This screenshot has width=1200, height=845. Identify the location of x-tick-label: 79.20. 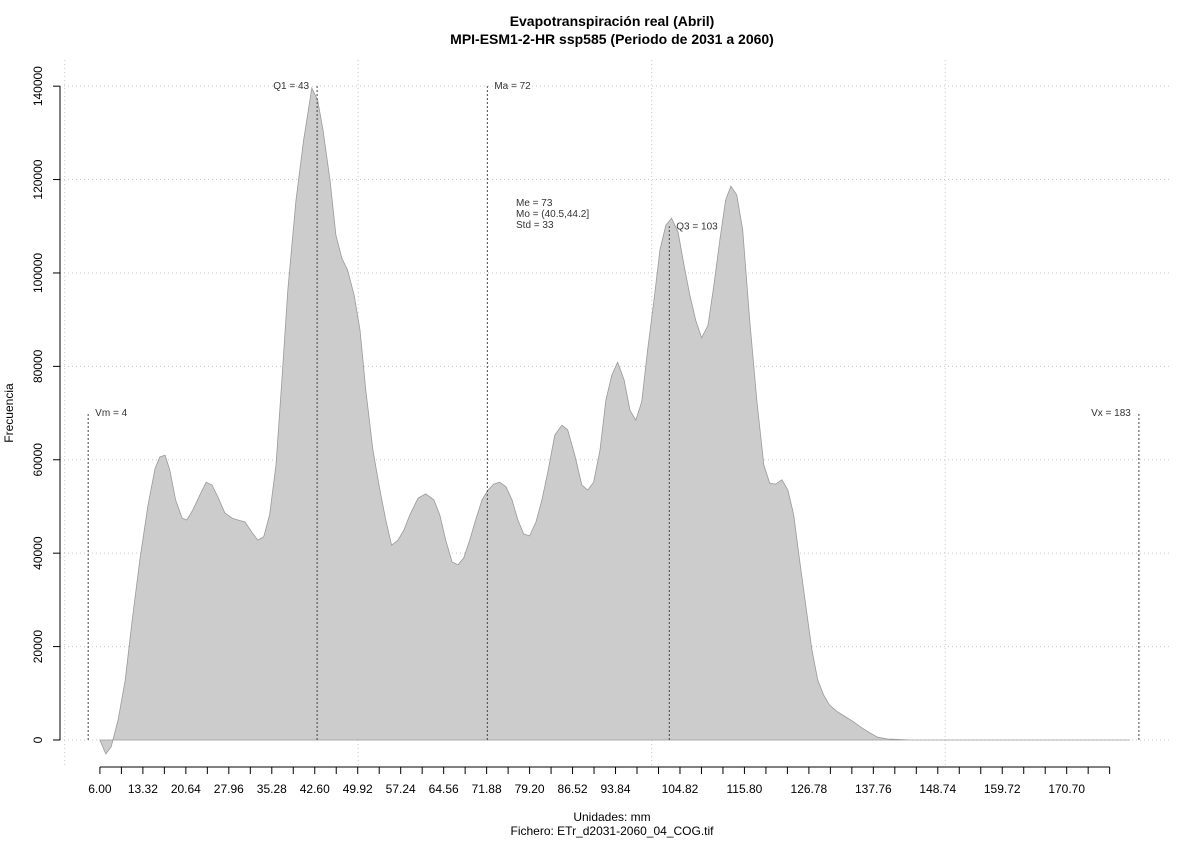
(530, 789).